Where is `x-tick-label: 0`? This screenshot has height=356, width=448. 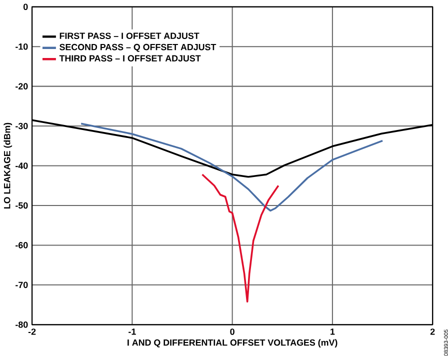 x-tick-label: 0 is located at coordinates (232, 331).